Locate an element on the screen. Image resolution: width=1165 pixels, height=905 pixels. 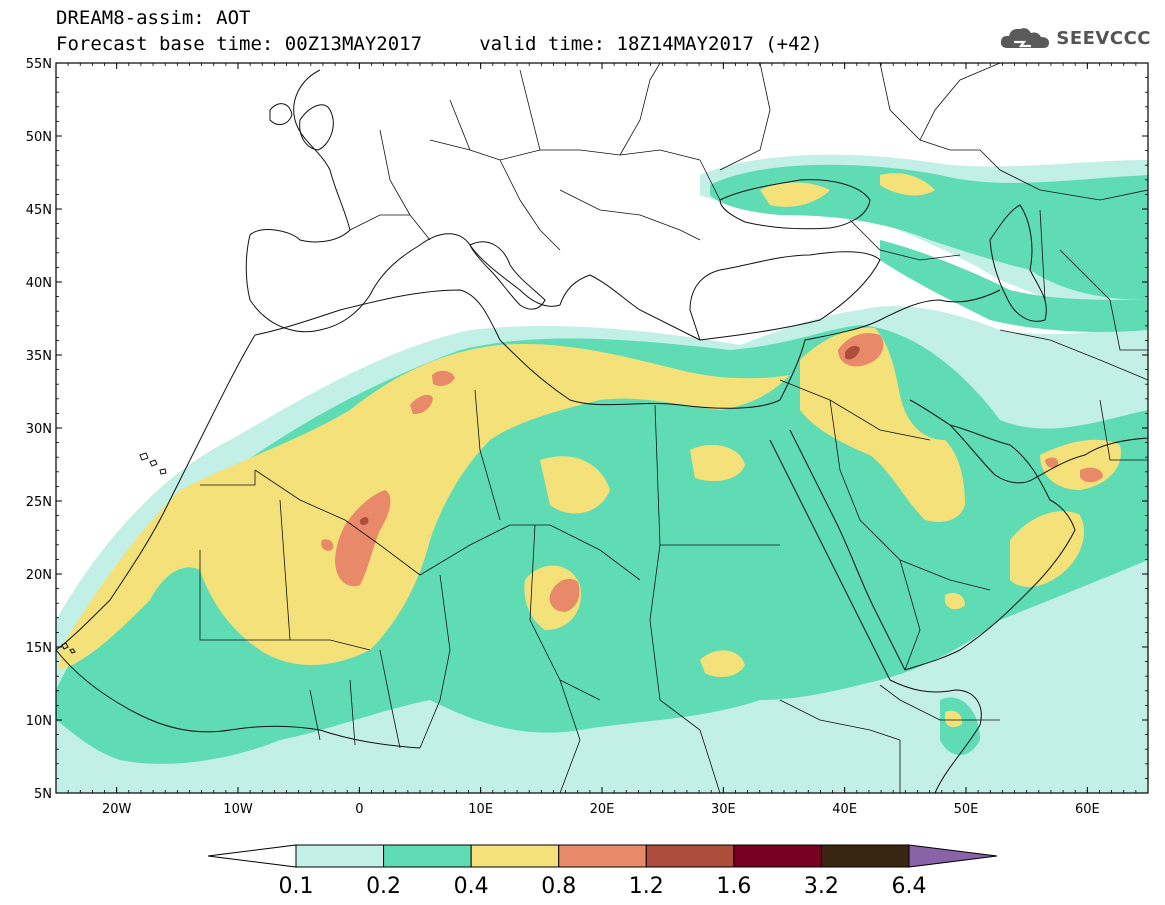
lat-label: 50N is located at coordinates (39, 137).